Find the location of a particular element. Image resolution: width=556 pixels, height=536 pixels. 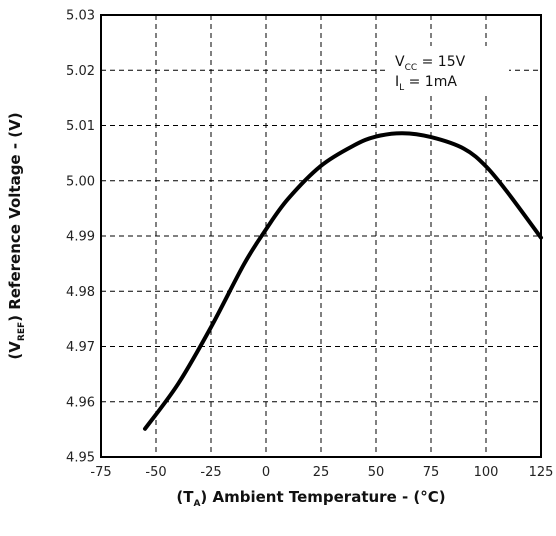

annotation-background is located at coordinates (448, 70).